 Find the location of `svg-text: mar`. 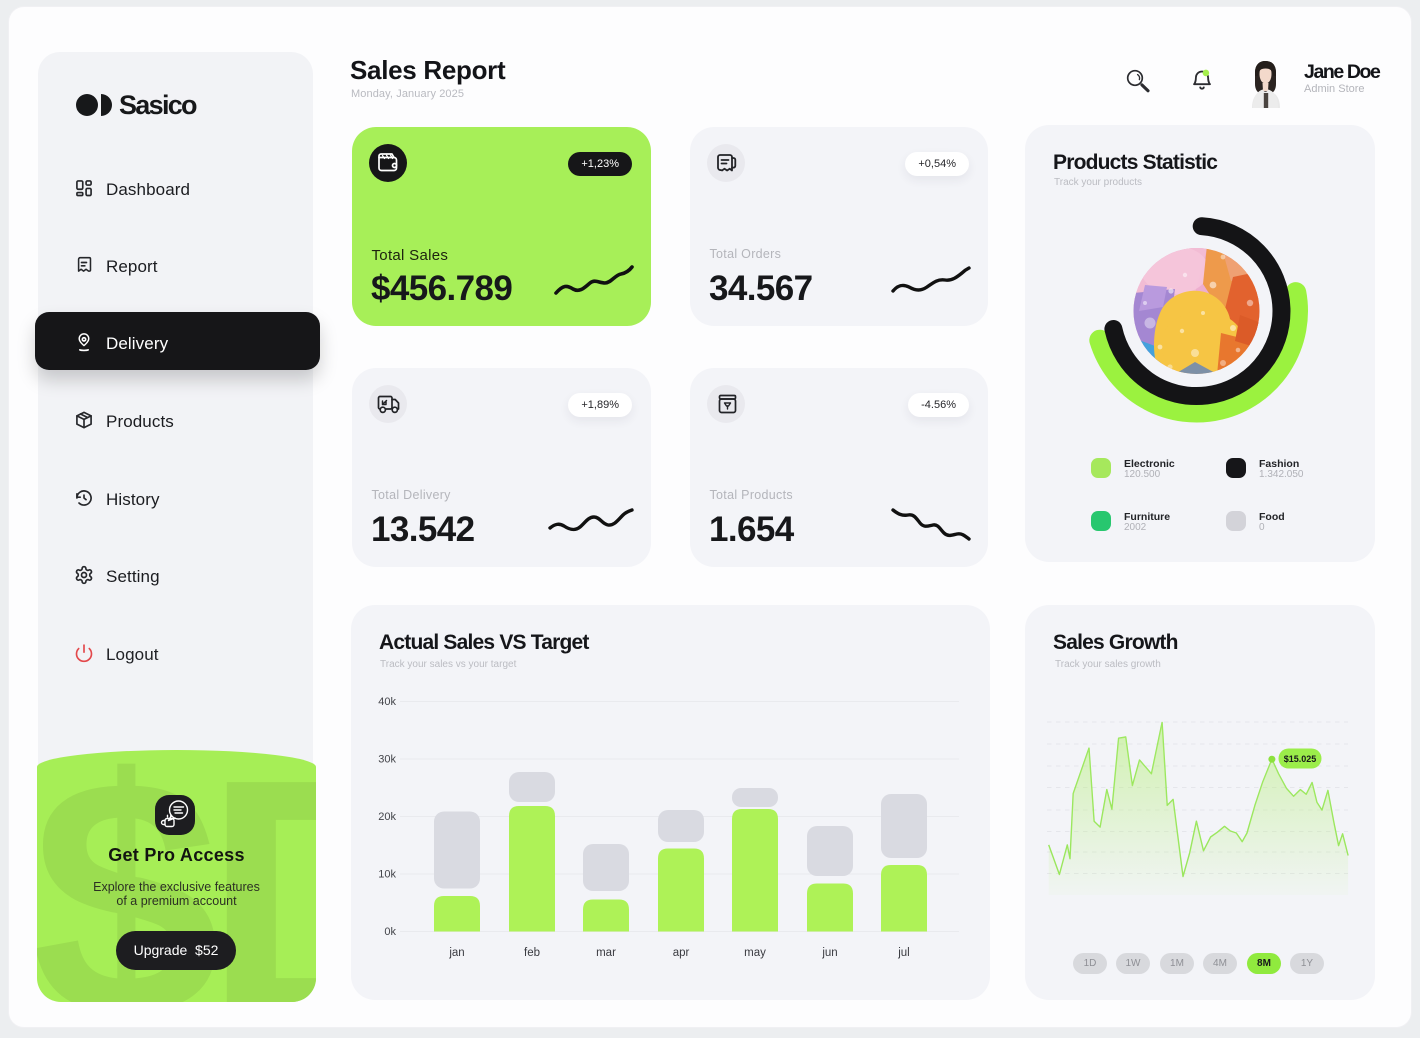

svg-text: mar is located at coordinates (606, 953).